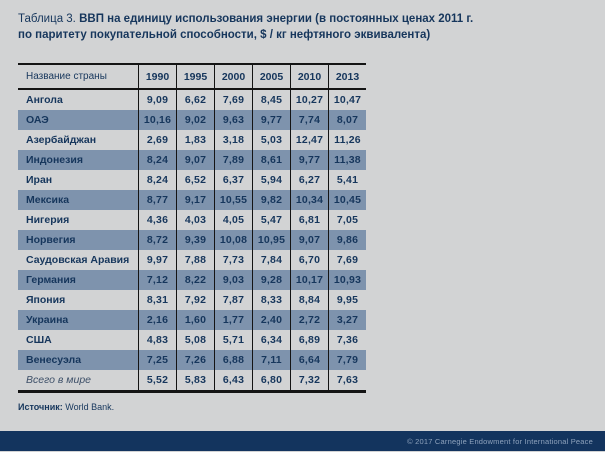 The image size is (605, 452). What do you see at coordinates (233, 340) in the screenshot?
I see `value-cell: 5,71` at bounding box center [233, 340].